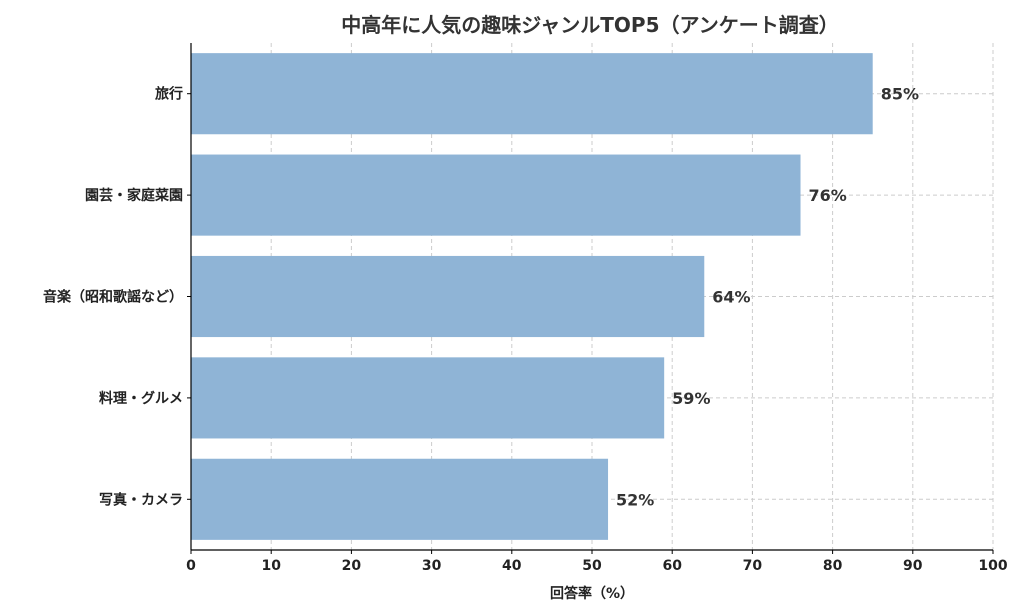  What do you see at coordinates (141, 499) in the screenshot?
I see `category-label: 写真・カメラ` at bounding box center [141, 499].